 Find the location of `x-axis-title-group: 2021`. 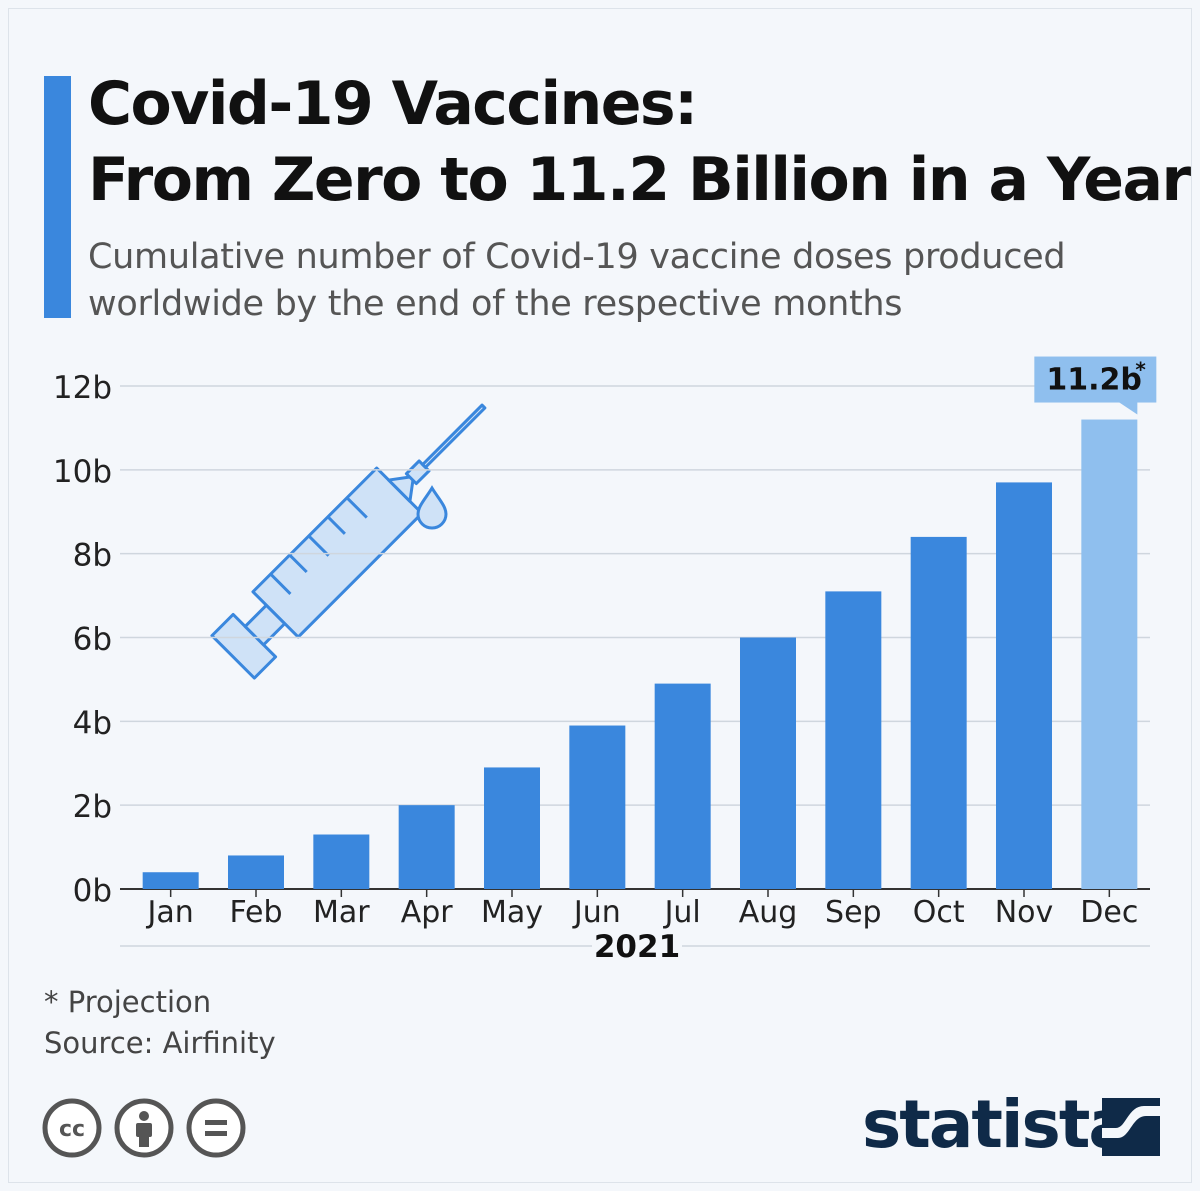

x-axis-title-group: 2021 is located at coordinates (635, 947).